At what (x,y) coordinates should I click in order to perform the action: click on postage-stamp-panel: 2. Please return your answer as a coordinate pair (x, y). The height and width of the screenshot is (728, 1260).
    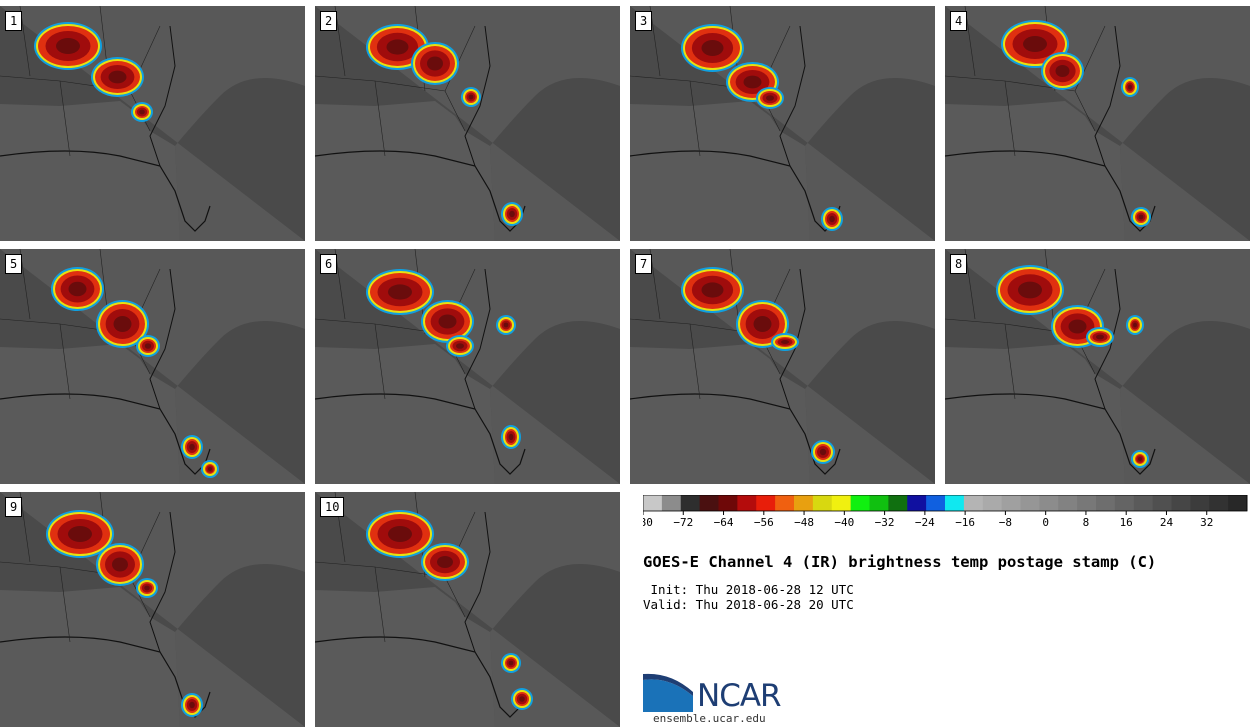
    Looking at the image, I should click on (467, 123).